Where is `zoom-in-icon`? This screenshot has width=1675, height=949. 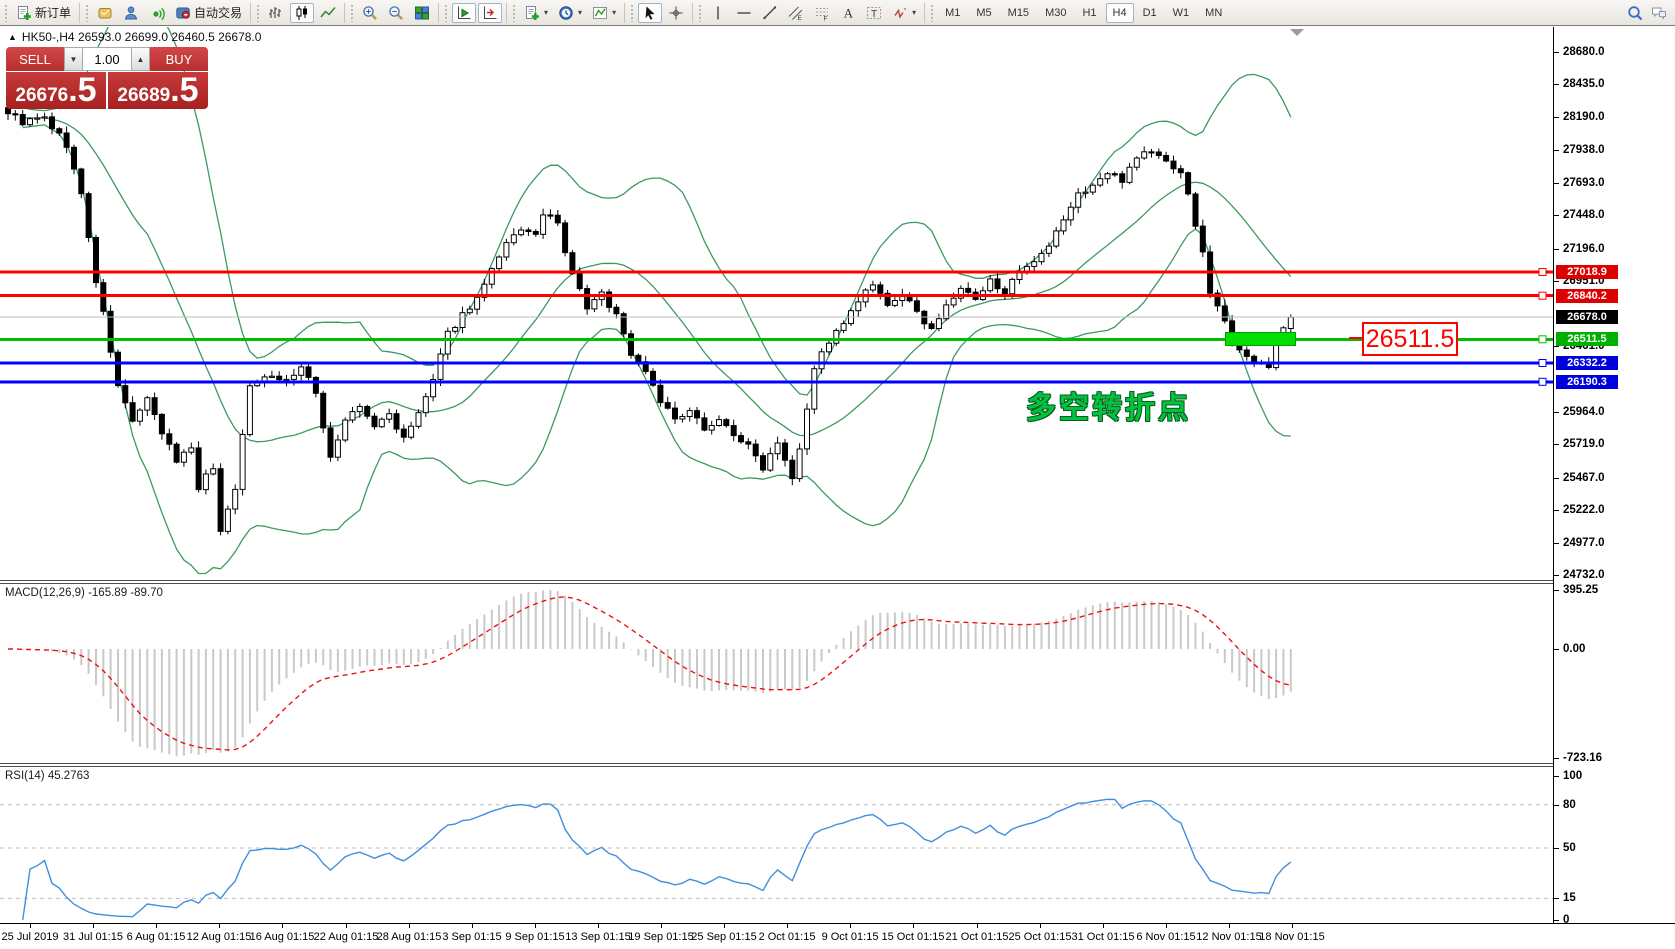 zoom-in-icon is located at coordinates (370, 13).